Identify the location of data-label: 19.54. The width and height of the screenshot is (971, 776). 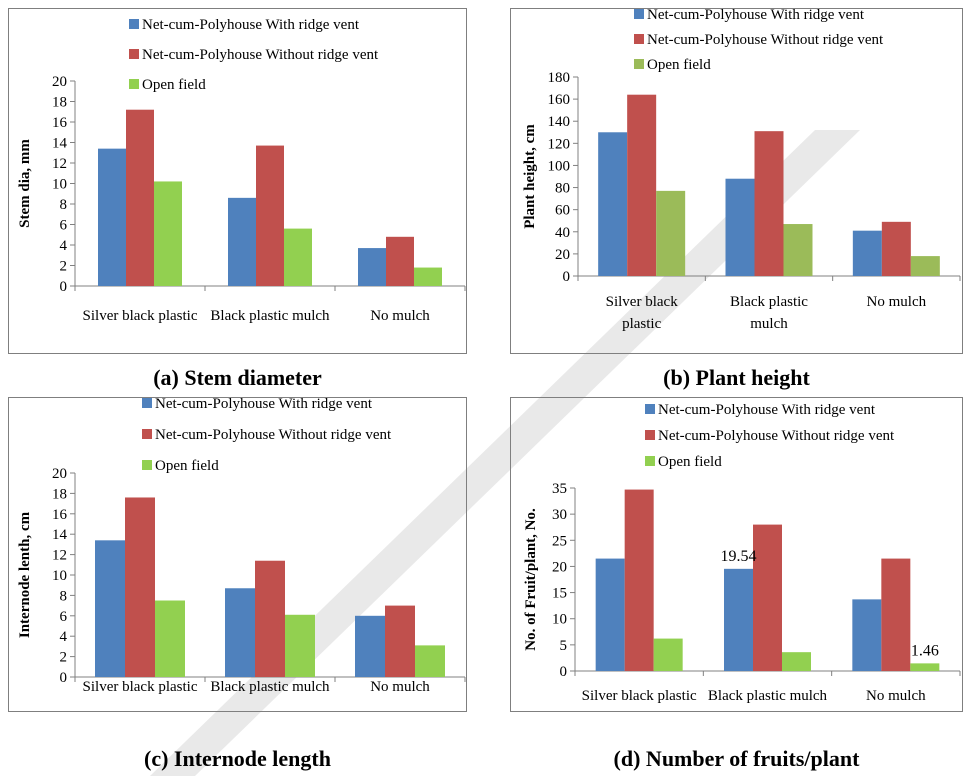
(739, 556).